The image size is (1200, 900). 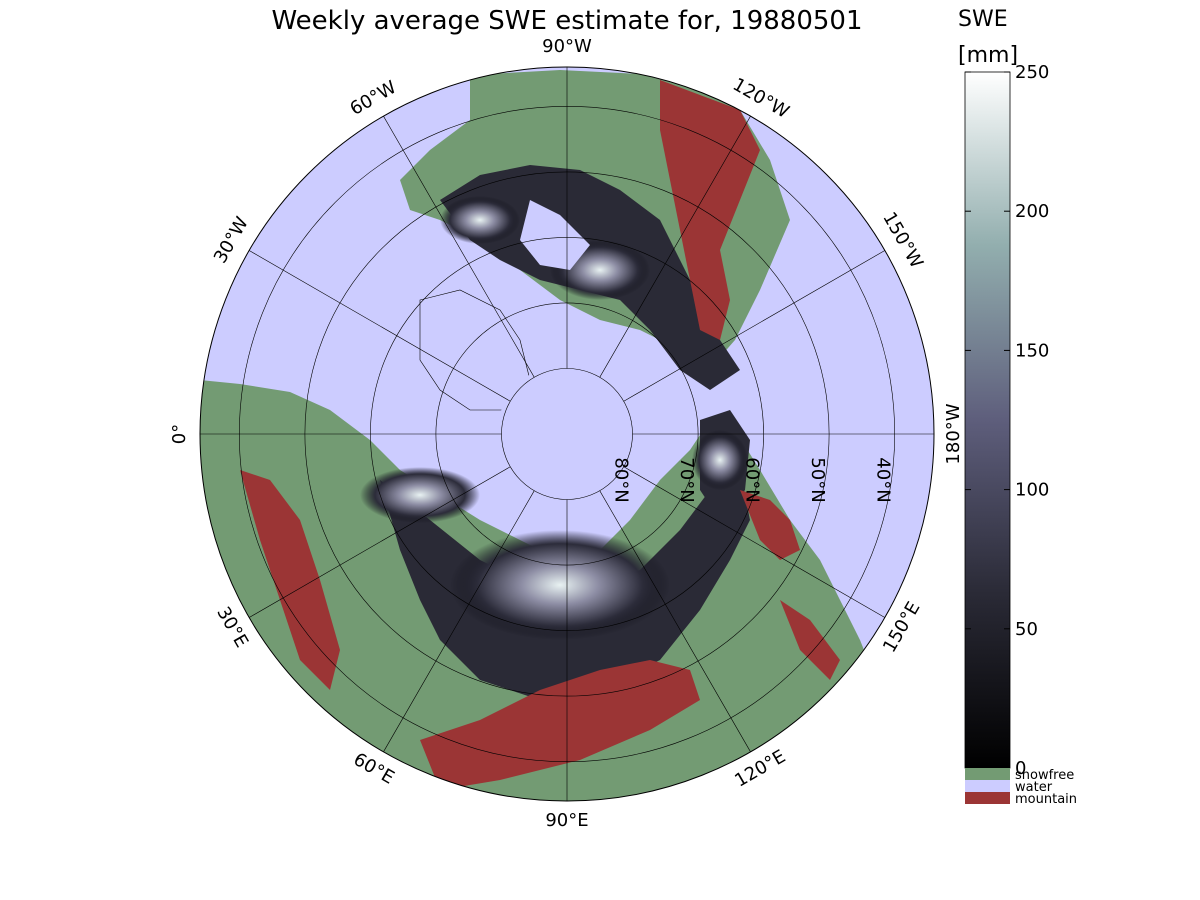 I want to click on colorbar-class-label: snowfree, so click(x=1044, y=775).